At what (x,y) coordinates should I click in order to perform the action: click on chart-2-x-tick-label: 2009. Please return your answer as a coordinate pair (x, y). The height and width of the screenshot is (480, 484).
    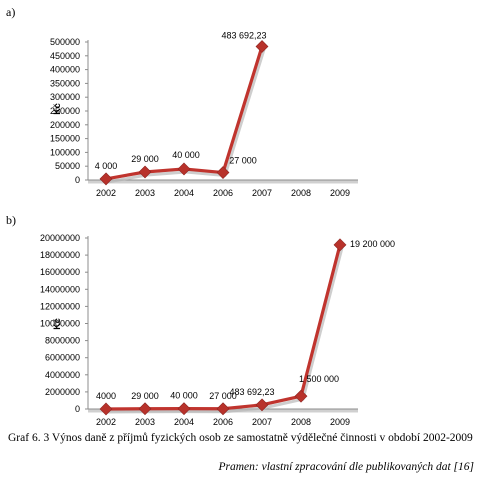
    Looking at the image, I should click on (340, 422).